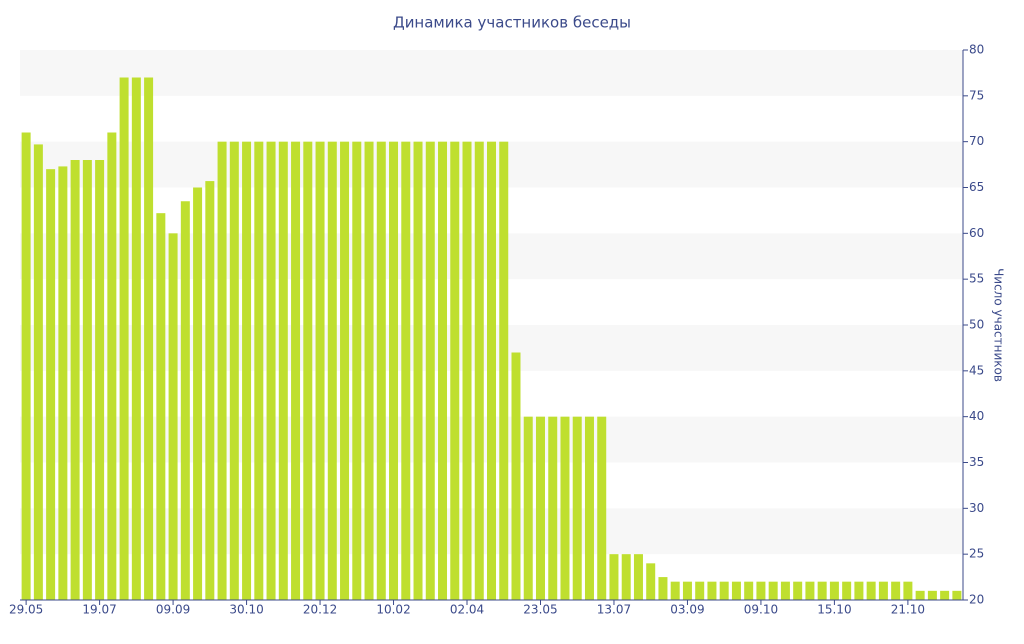  I want to click on y-tick-label: 45, so click(976, 370).